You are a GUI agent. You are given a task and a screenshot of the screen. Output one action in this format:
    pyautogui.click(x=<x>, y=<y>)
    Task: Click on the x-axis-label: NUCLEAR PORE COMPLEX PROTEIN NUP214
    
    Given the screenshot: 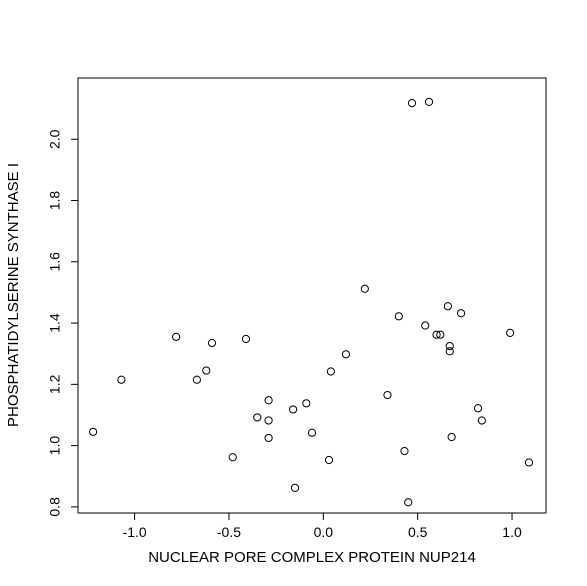 What is the action you would take?
    pyautogui.click(x=312, y=557)
    